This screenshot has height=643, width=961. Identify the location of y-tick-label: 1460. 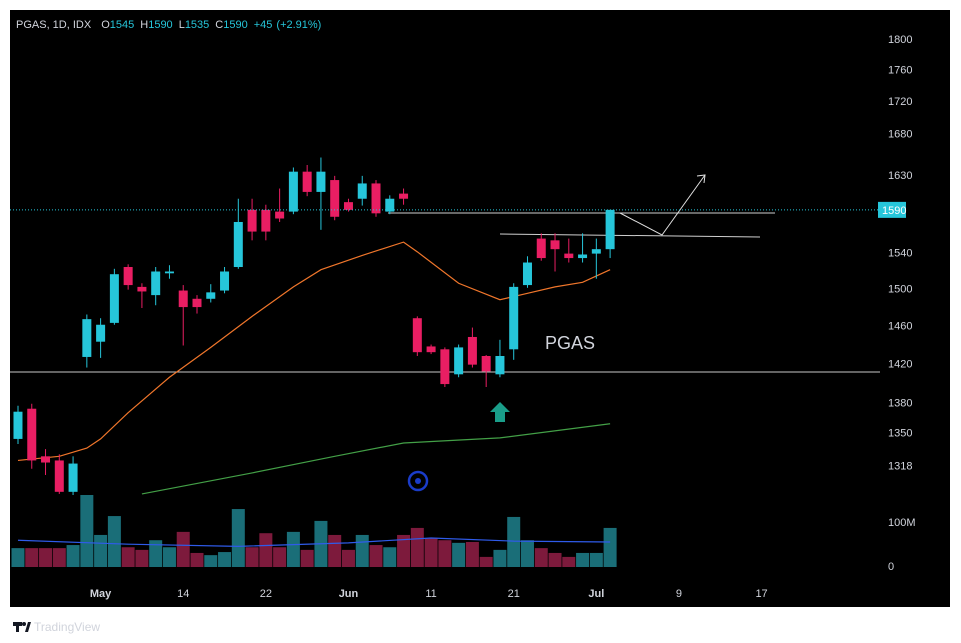
(900, 327).